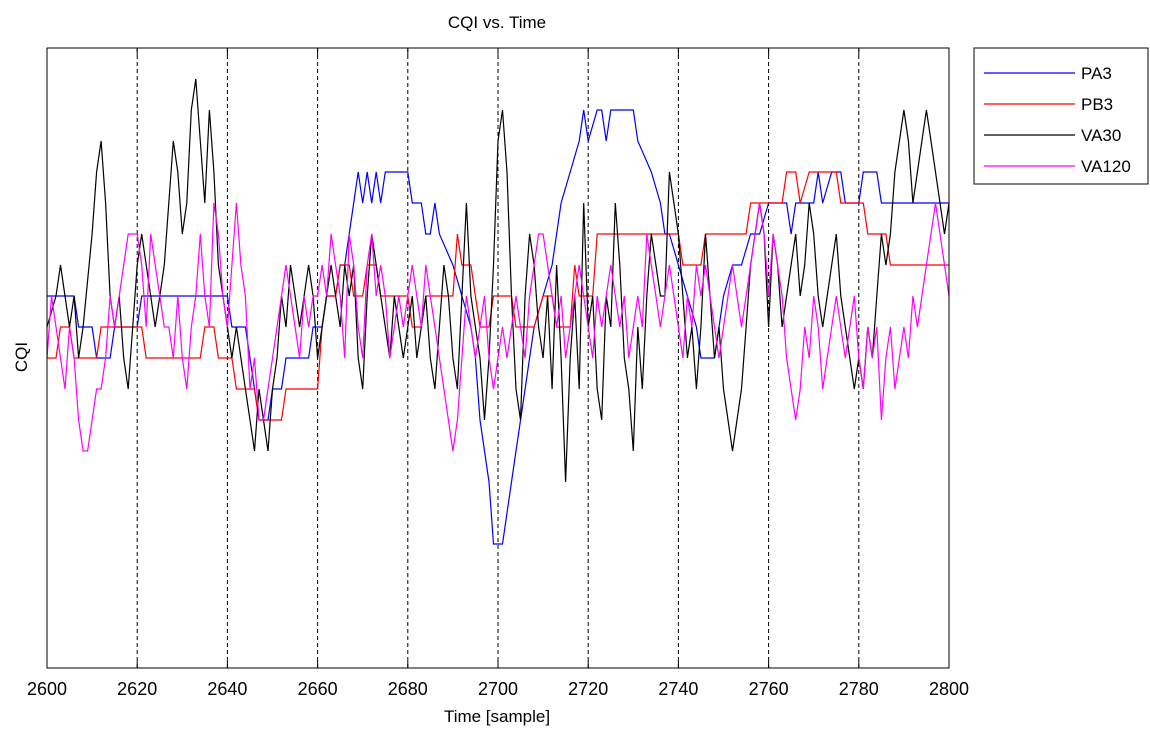 The height and width of the screenshot is (731, 1150). I want to click on legend-box, so click(1061, 116).